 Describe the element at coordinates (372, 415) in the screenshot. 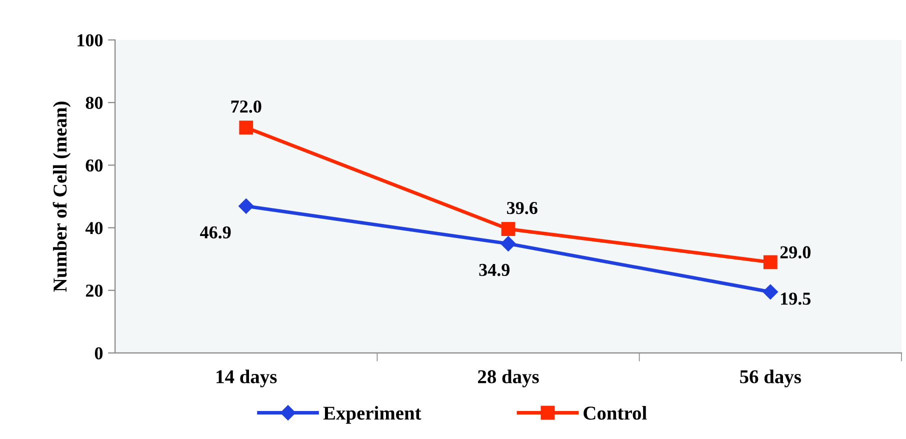

I see `legend-label: Experiment` at that location.